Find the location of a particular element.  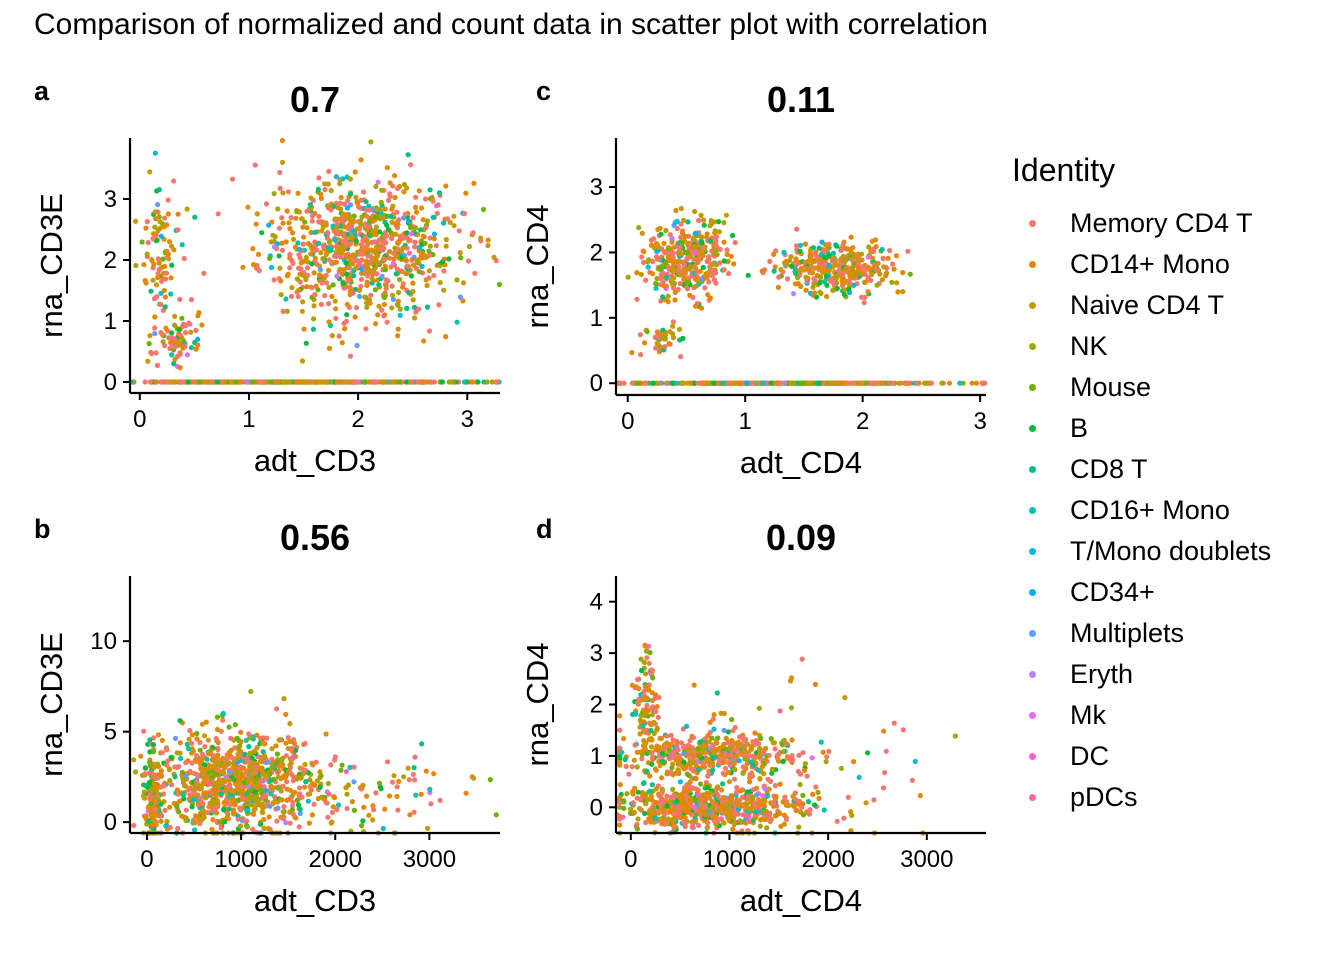

x-tick-label: 3000 is located at coordinates (429, 859).